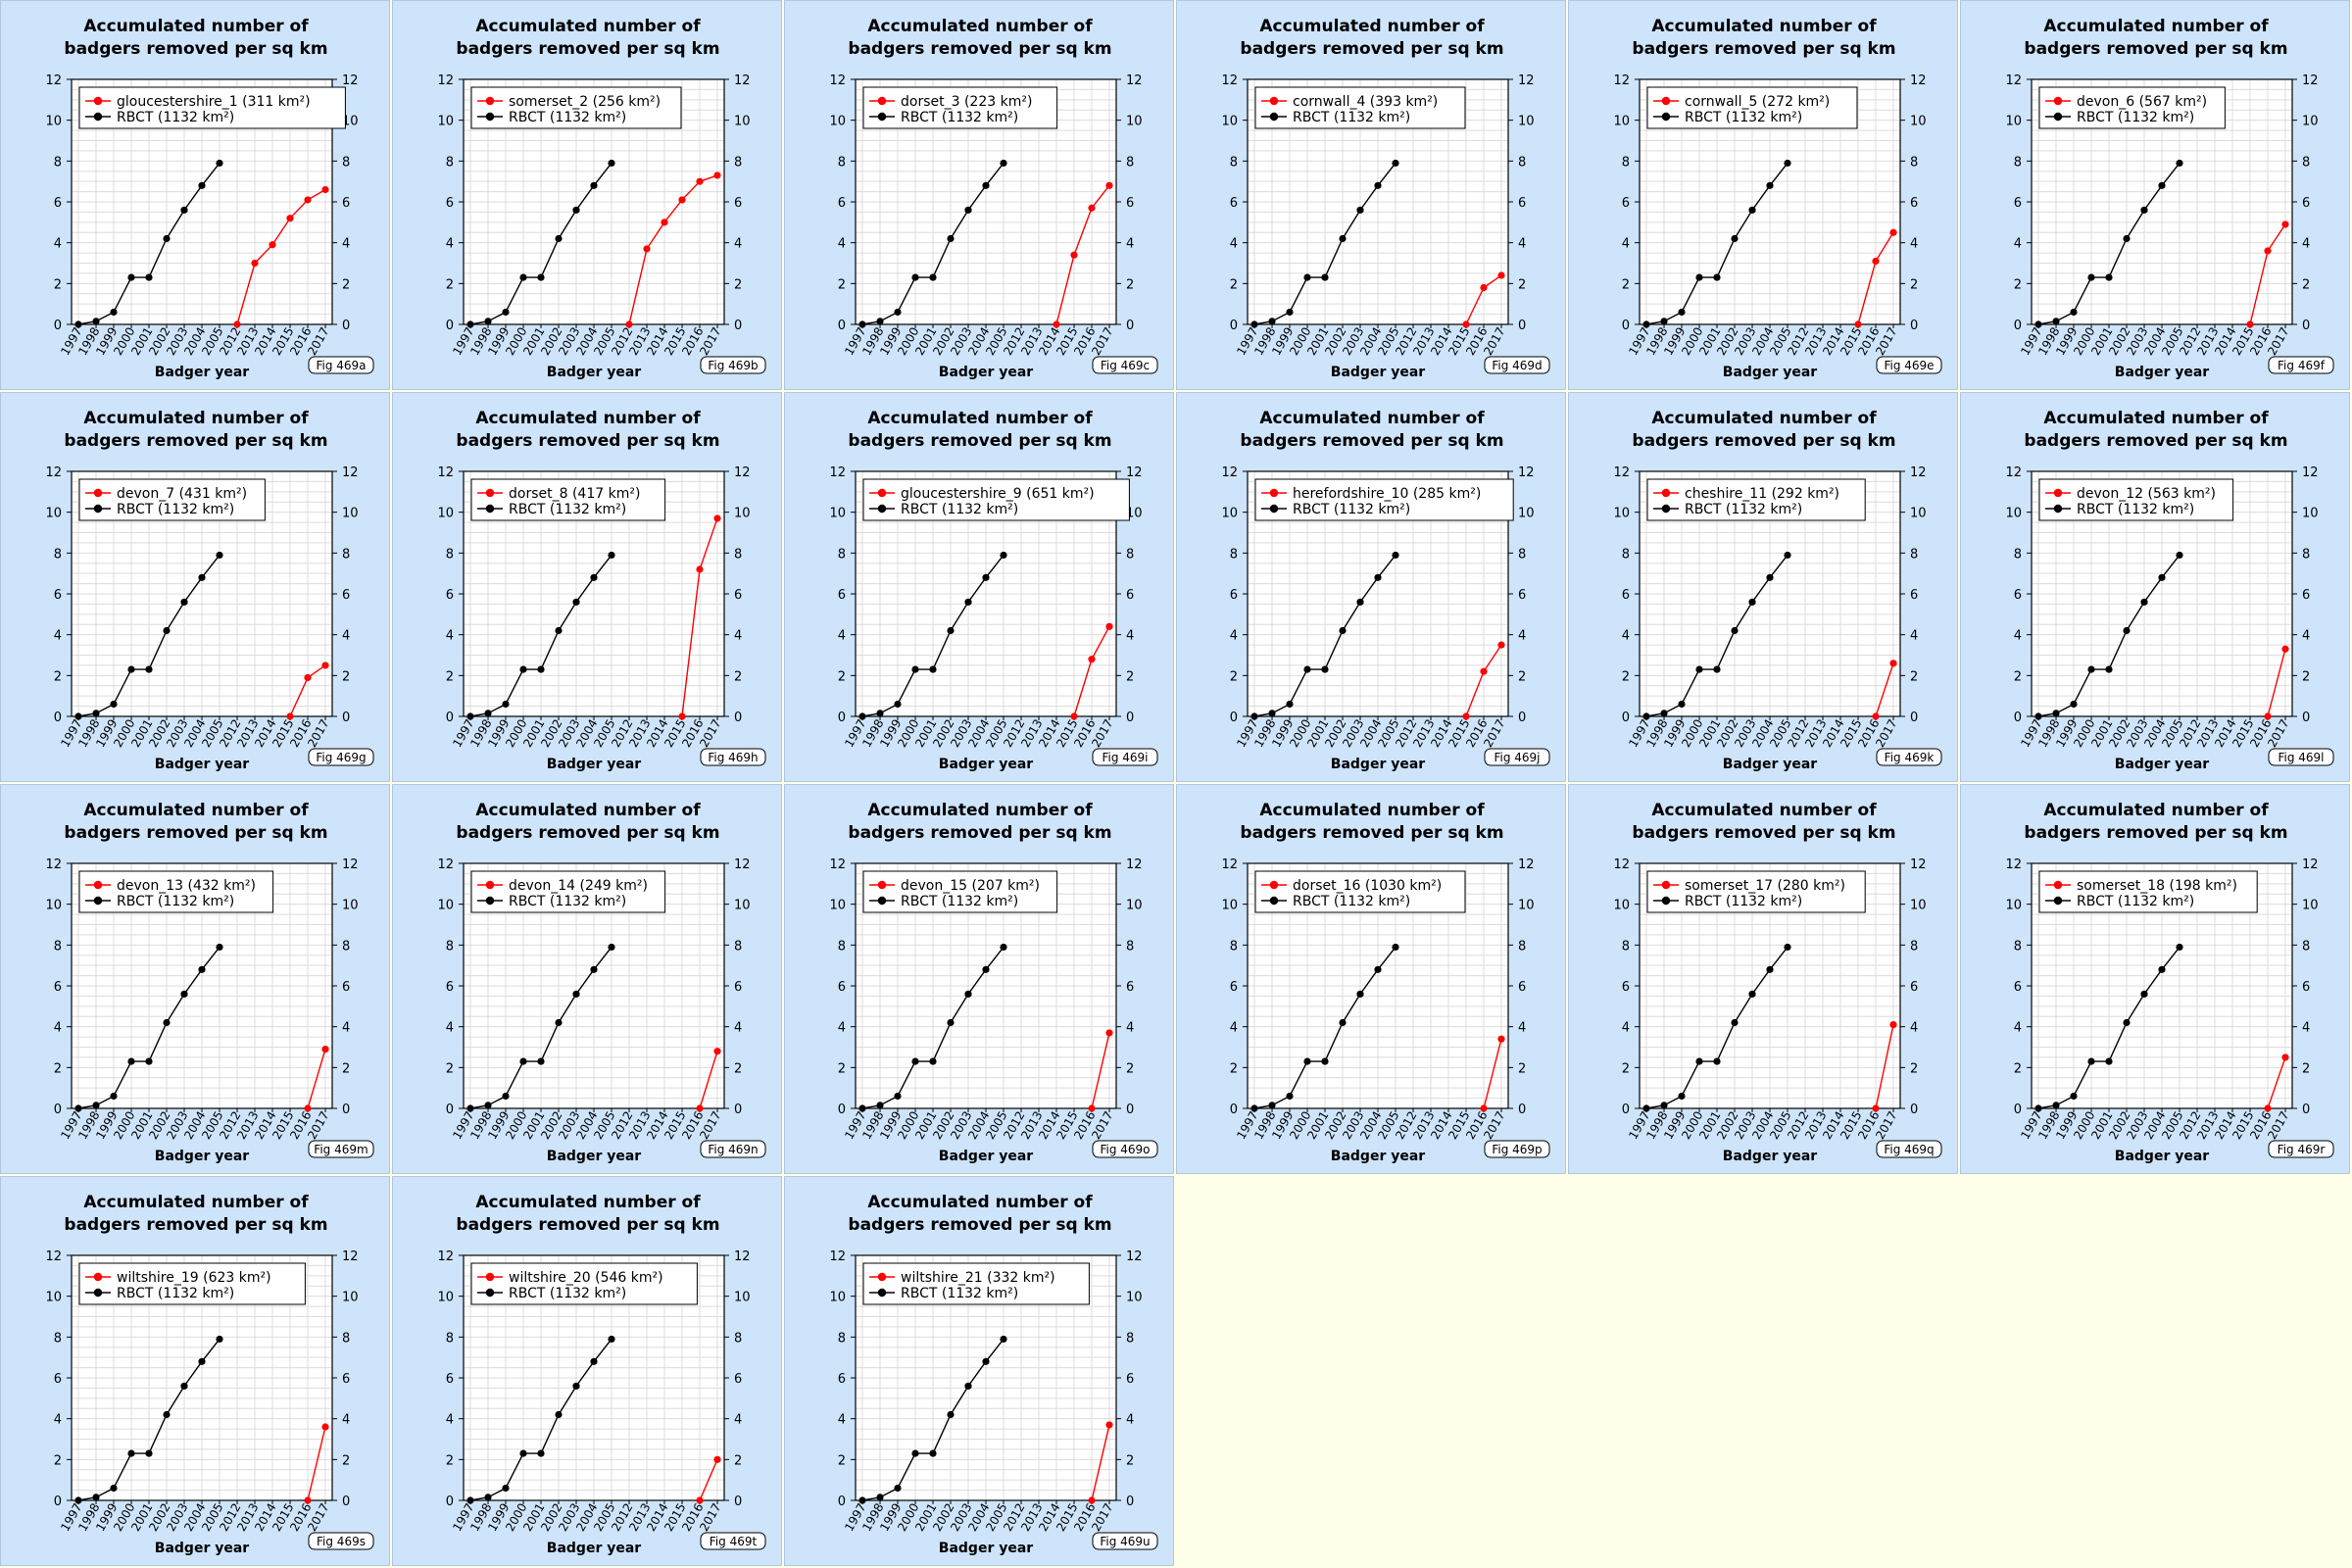 The width and height of the screenshot is (2352, 1568). I want to click on legend-label: devon_13 (432 km²), so click(186, 886).